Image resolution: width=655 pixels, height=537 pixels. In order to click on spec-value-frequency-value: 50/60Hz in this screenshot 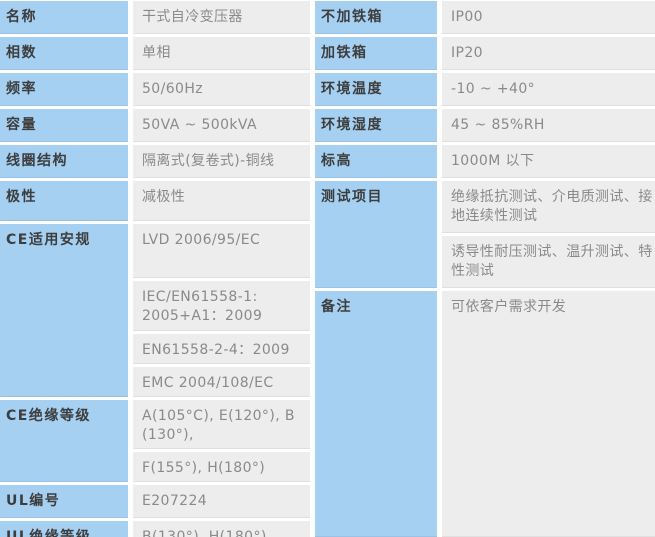, I will do `click(221, 89)`.